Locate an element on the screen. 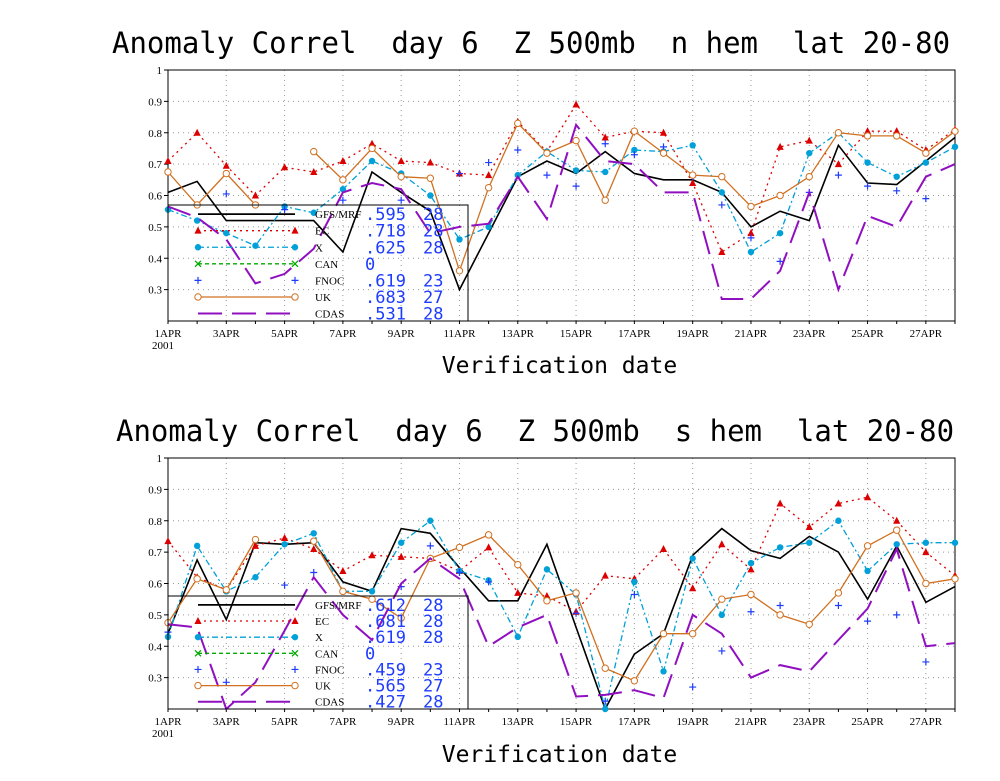  x-tick-sublabel: 2001 is located at coordinates (163, 734).